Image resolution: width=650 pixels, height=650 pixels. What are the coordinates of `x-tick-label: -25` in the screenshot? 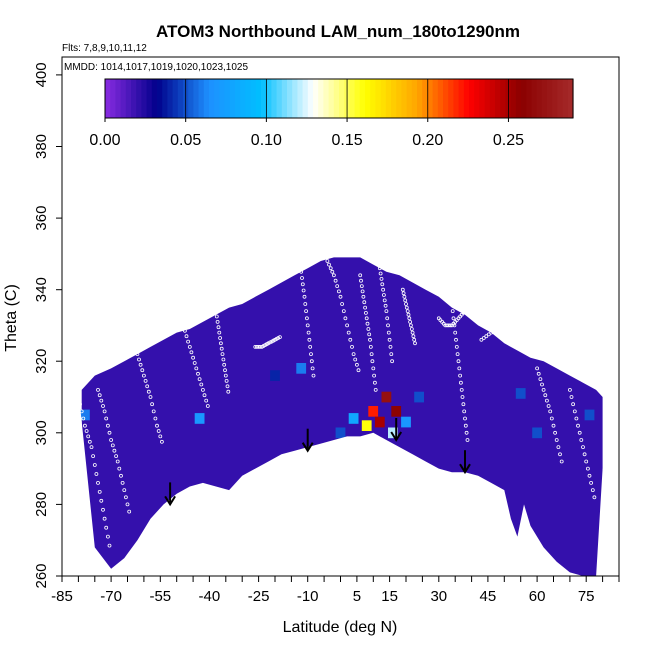 It's located at (259, 596).